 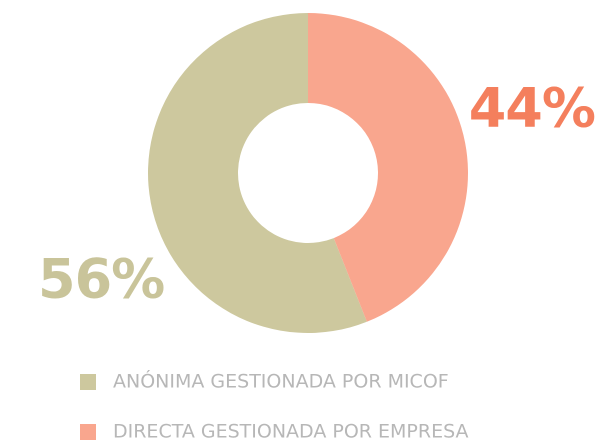 I want to click on legend-label: ANÓNIMA GESTIONADA POR MICOF, so click(x=281, y=381).